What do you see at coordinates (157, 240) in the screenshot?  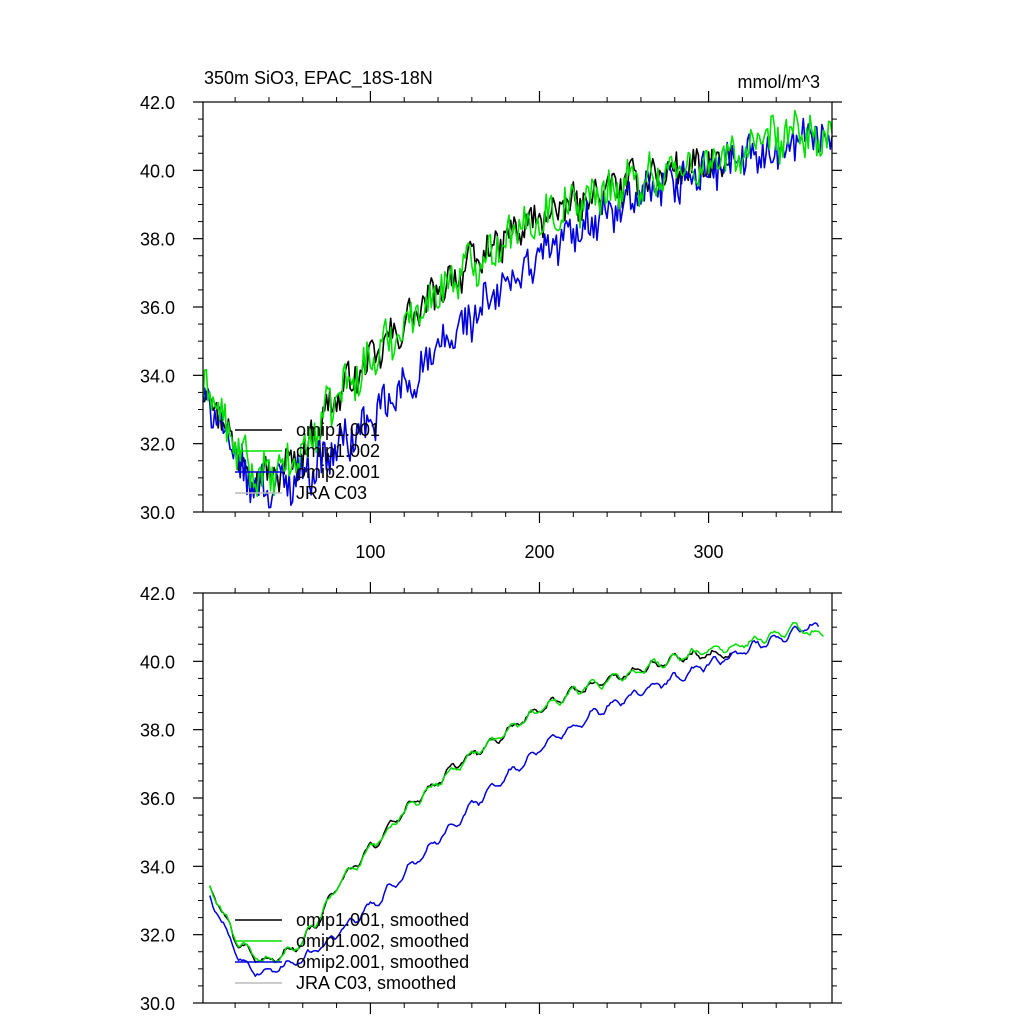 I see `top-y-tick-label: 38.0` at bounding box center [157, 240].